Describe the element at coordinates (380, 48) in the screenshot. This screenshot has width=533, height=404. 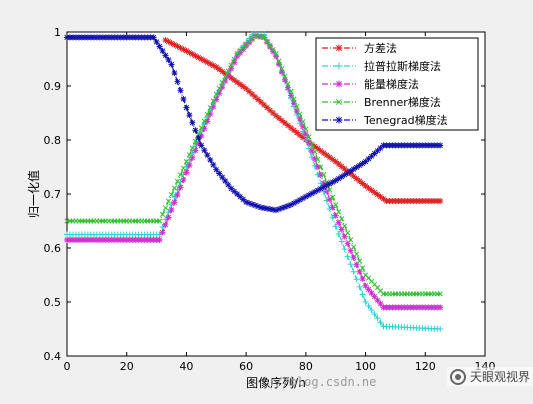
I see `legend-label: 方差法` at that location.